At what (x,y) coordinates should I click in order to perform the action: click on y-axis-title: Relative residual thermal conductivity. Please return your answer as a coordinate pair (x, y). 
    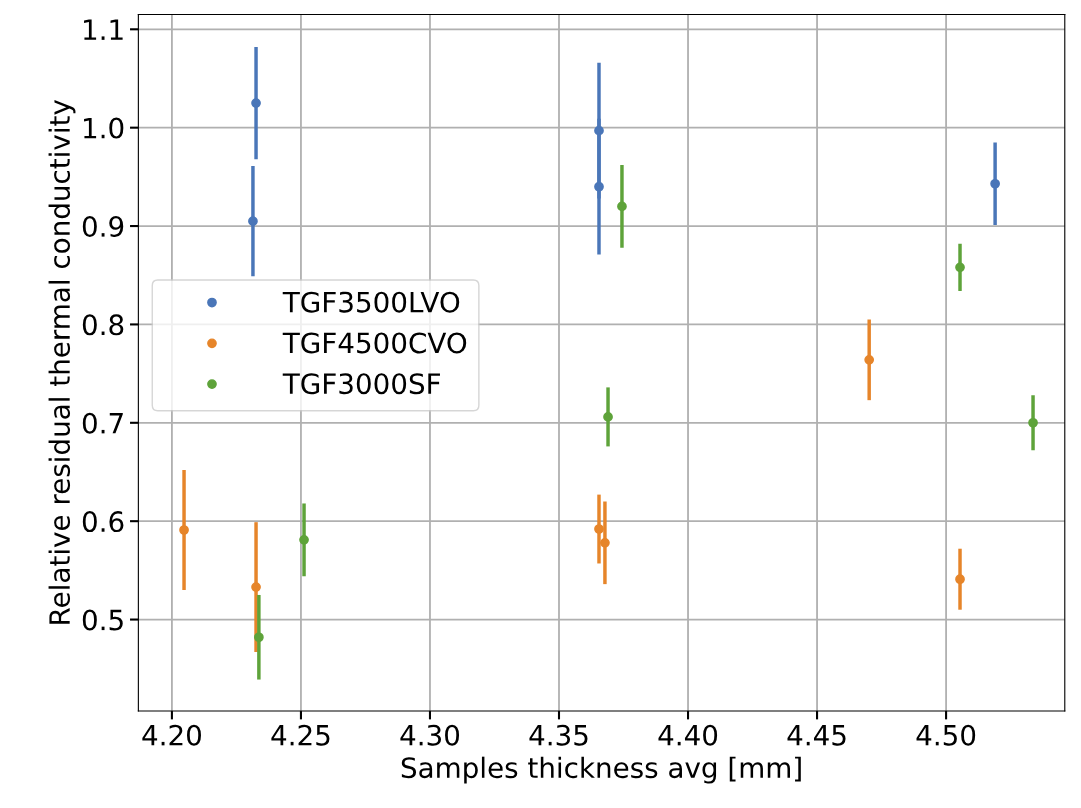
    Looking at the image, I should click on (62, 361).